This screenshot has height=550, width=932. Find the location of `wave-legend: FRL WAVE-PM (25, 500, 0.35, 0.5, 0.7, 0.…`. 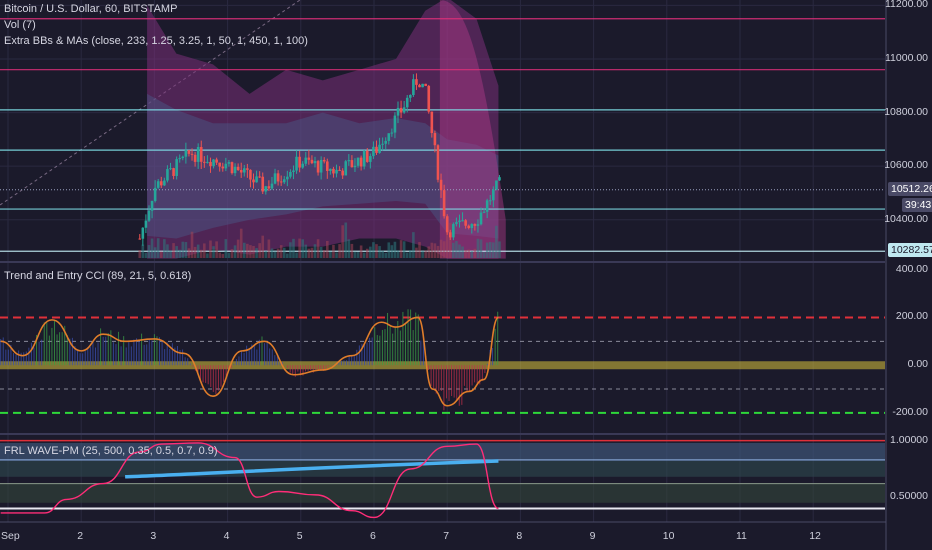

wave-legend: FRL WAVE-PM (25, 500, 0.35, 0.5, 0.7, 0.… is located at coordinates (111, 451).